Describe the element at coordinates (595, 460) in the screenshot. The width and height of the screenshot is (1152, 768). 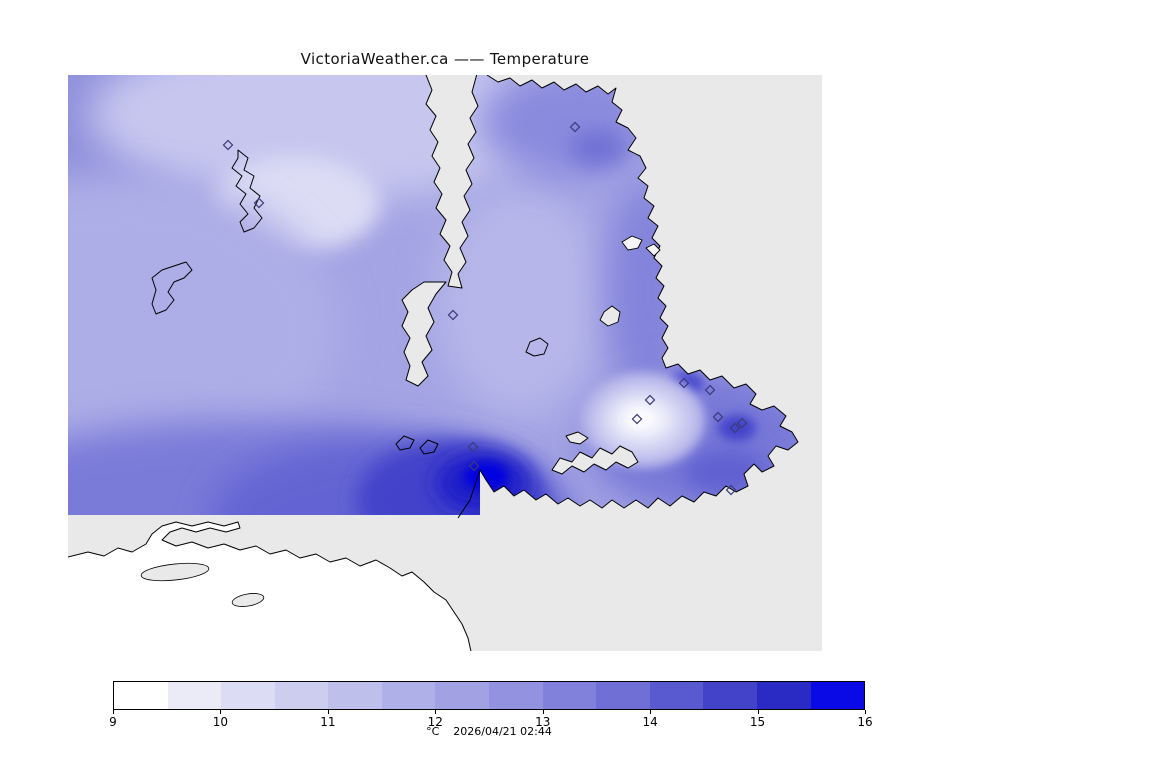
I see `harbour-water` at that location.